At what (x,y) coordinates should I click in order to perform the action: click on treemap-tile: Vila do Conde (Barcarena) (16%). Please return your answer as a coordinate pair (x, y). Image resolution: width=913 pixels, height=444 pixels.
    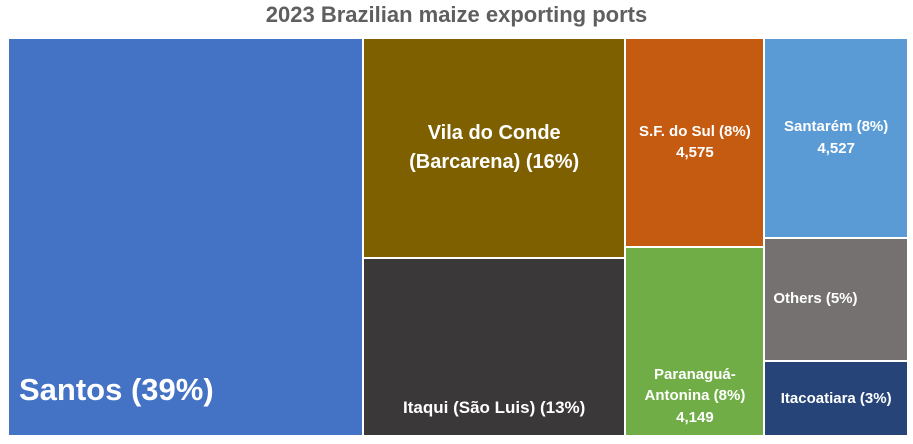
    Looking at the image, I should click on (494, 148).